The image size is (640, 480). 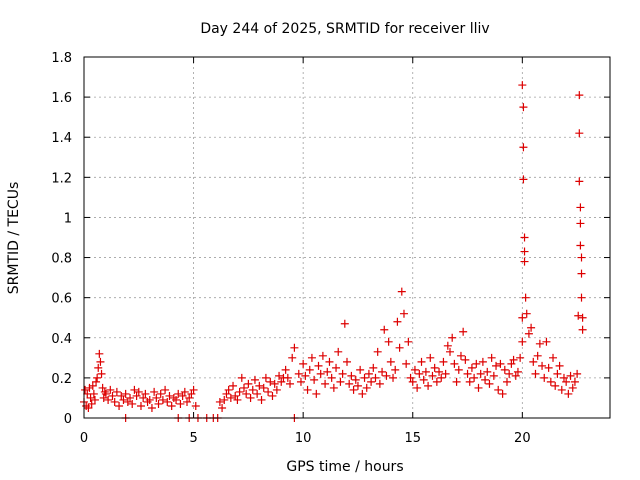 What do you see at coordinates (61, 178) in the screenshot?
I see `y-tick-label: 1.2` at bounding box center [61, 178].